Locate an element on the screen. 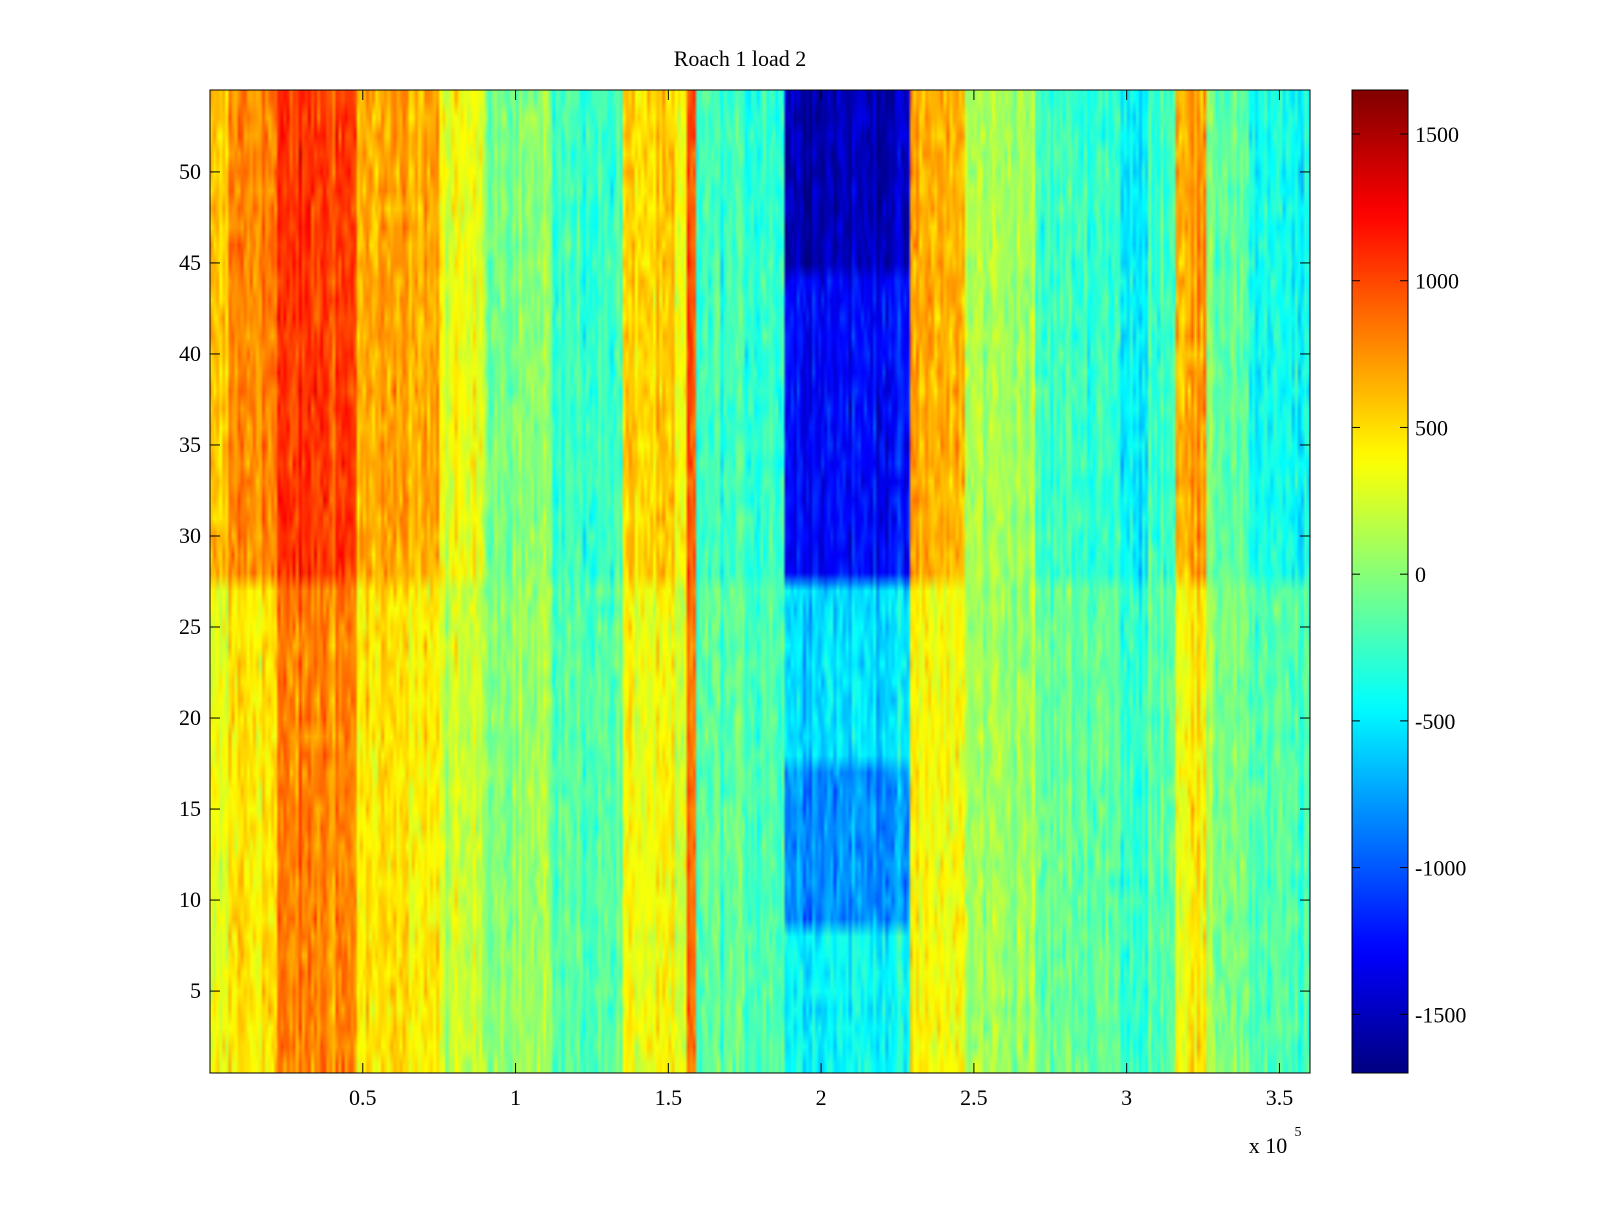 This screenshot has width=1600, height=1205. y-tick-label: 15 is located at coordinates (190, 808).